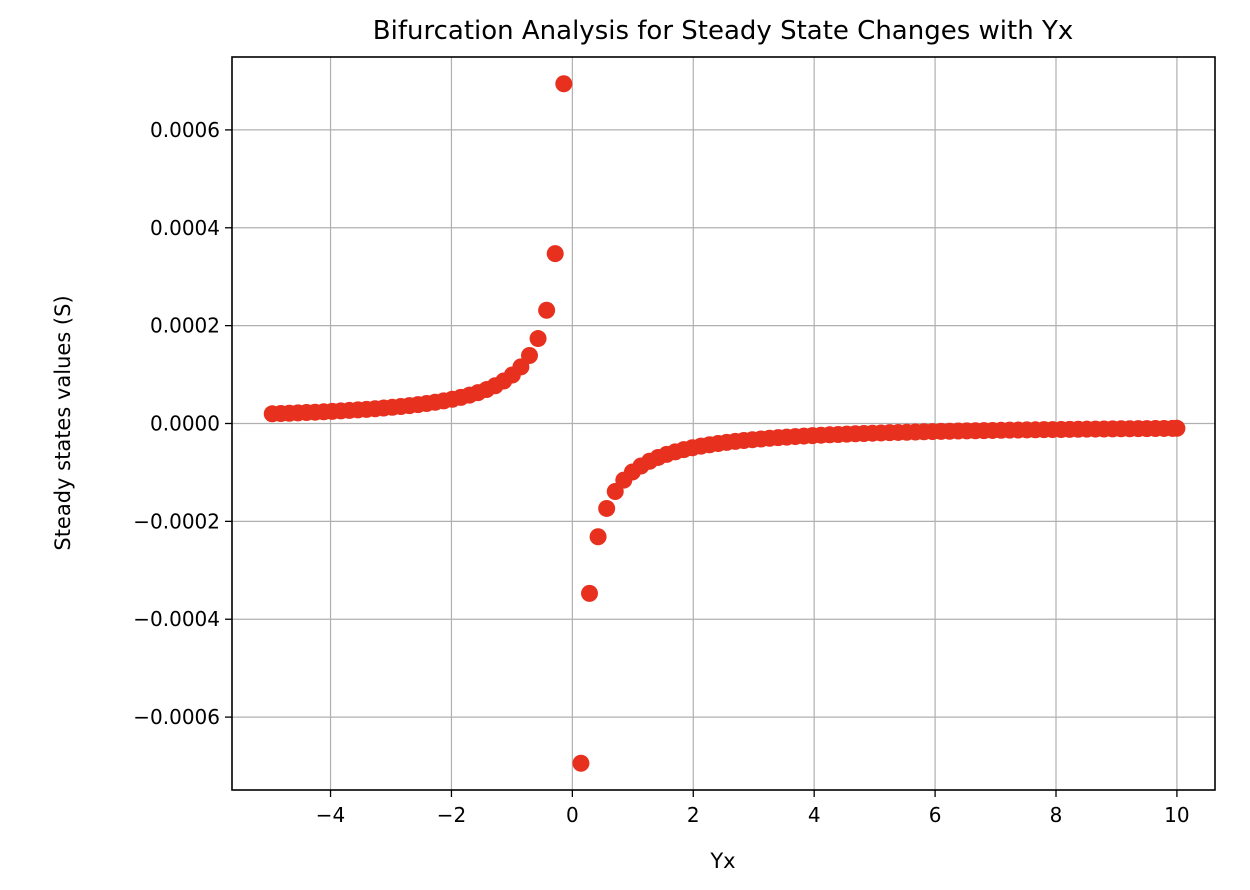  What do you see at coordinates (63, 422) in the screenshot?
I see `y-axis-label: Steady states values (S)` at bounding box center [63, 422].